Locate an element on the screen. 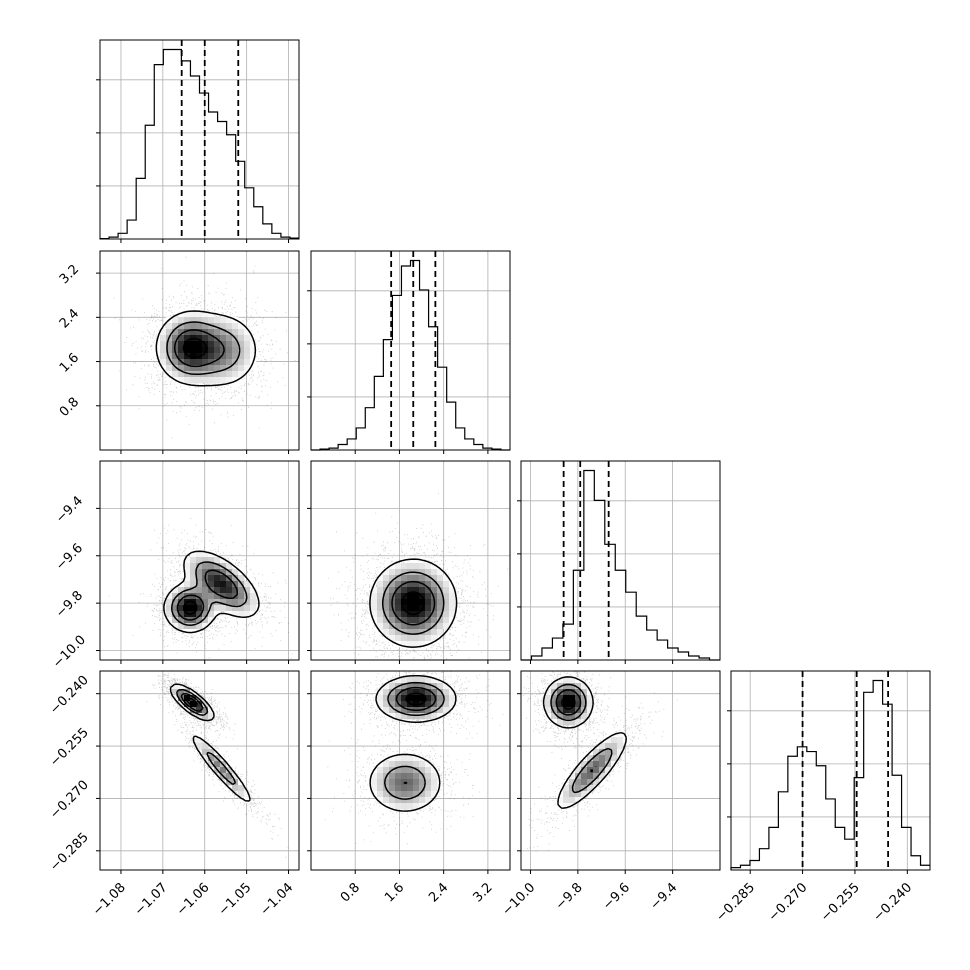 The height and width of the screenshot is (970, 970). x-tick-label-p3-1: −0.270 is located at coordinates (788, 902).